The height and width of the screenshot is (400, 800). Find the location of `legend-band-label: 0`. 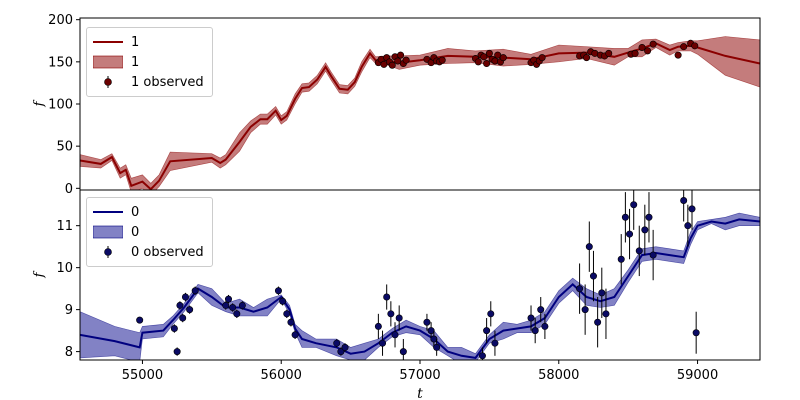

legend-band-label: 0 is located at coordinates (135, 232).